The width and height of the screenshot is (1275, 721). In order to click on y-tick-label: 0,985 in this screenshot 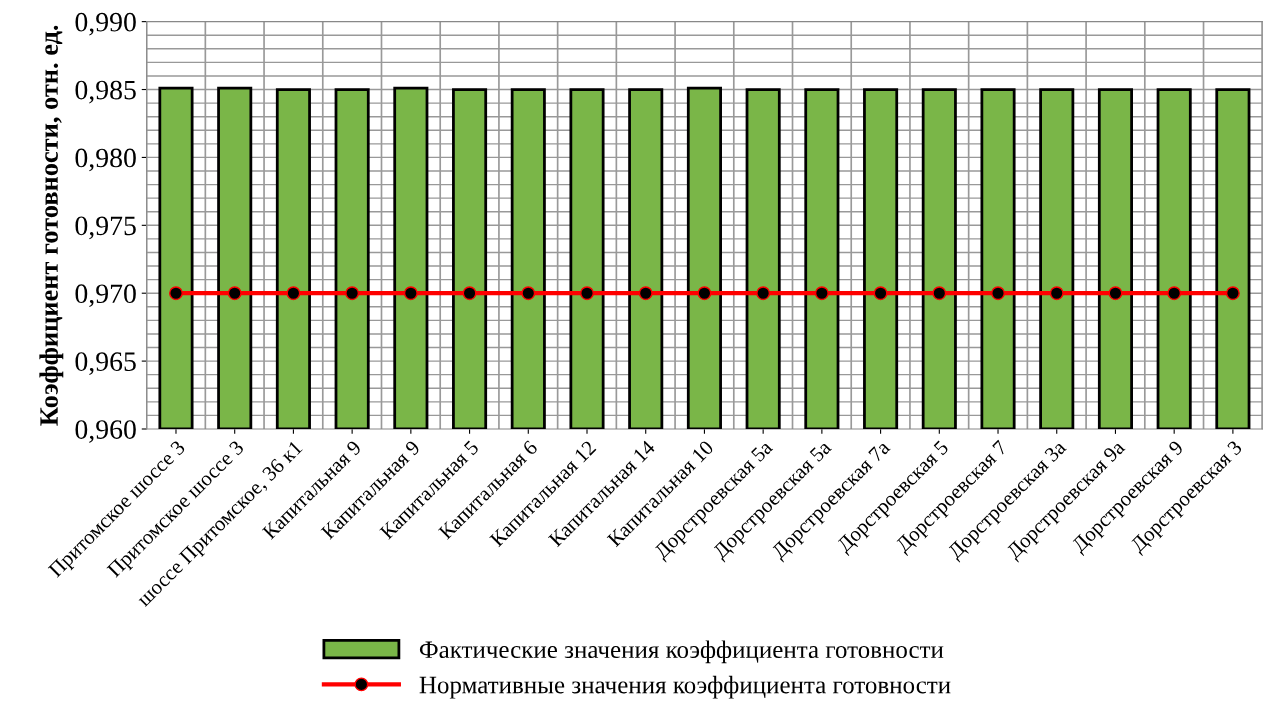, I will do `click(105, 92)`.